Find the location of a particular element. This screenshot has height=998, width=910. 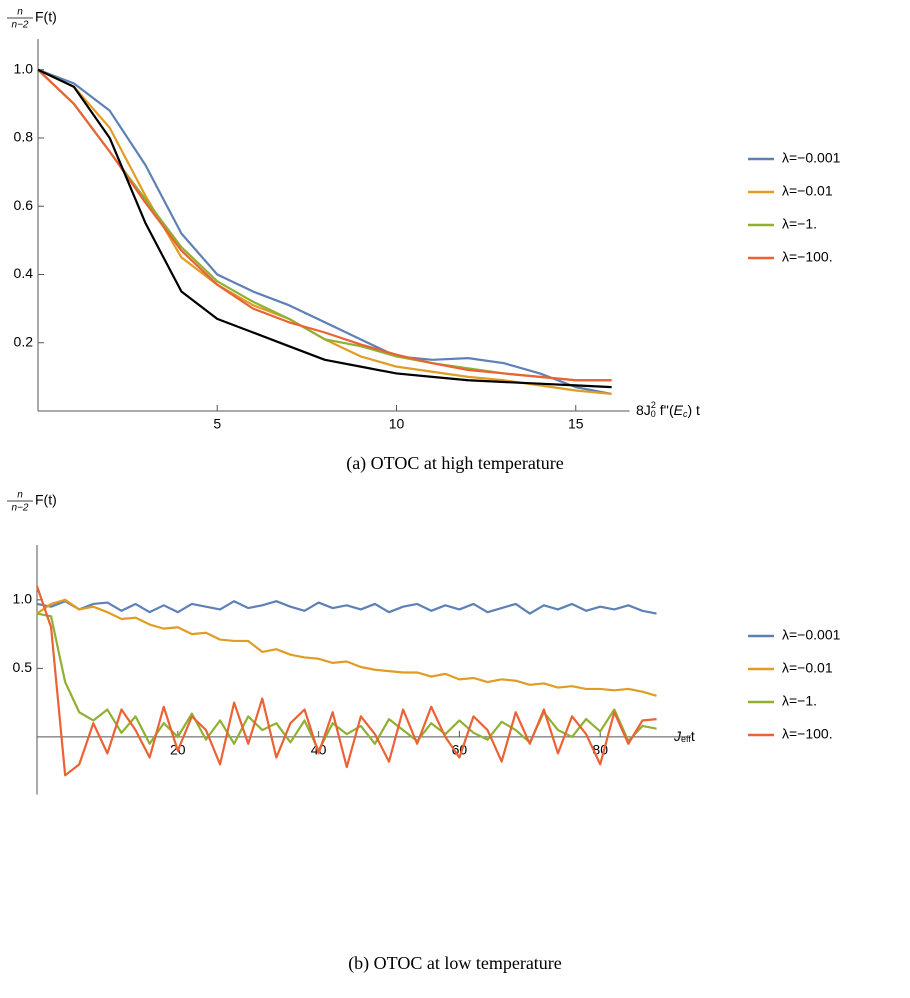

x-tick-label: 15 is located at coordinates (576, 424).